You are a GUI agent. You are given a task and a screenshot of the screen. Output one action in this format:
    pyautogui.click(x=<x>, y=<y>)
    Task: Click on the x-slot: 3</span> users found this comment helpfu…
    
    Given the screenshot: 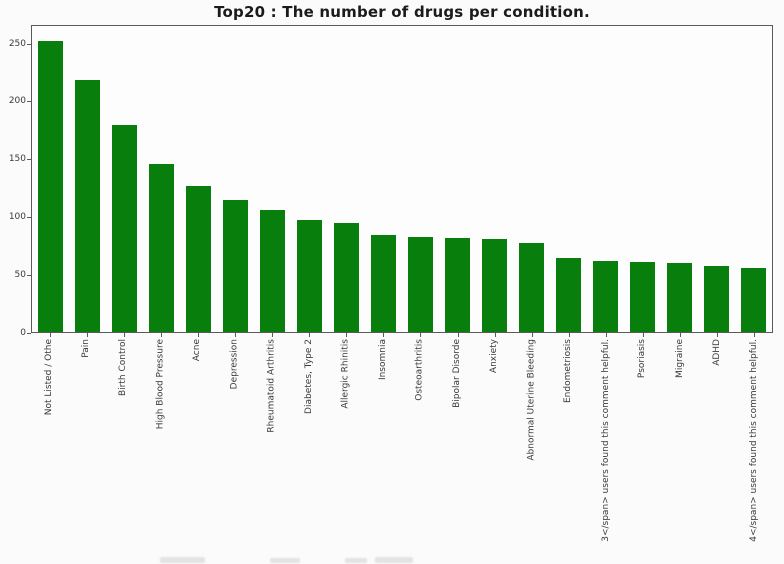 What is the action you would take?
    pyautogui.click(x=605, y=448)
    